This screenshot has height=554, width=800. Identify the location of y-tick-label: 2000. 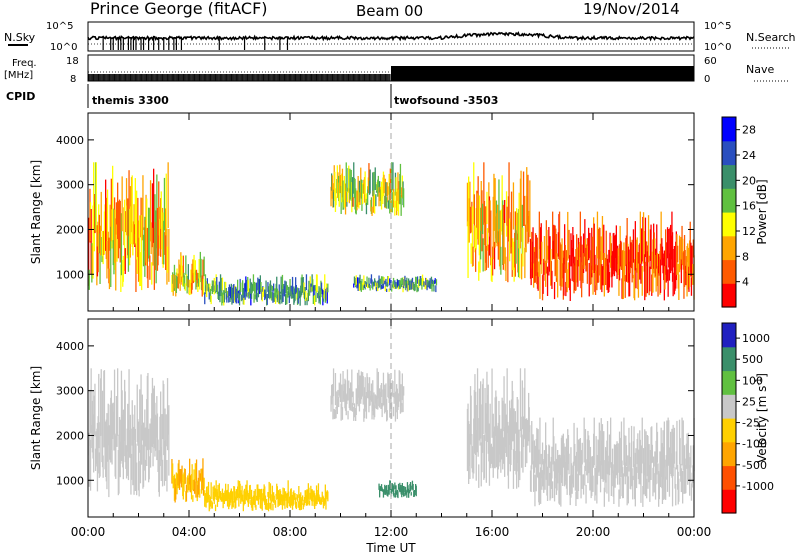
(70, 435).